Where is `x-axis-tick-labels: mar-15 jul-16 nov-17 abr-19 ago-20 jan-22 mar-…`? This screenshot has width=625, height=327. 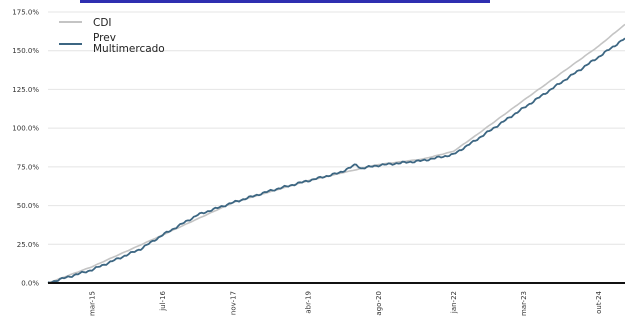
x-axis-tick-labels: mar-15 jul-16 nov-17 abr-19 ago-20 jan-22 mar-… is located at coordinates (345, 303).